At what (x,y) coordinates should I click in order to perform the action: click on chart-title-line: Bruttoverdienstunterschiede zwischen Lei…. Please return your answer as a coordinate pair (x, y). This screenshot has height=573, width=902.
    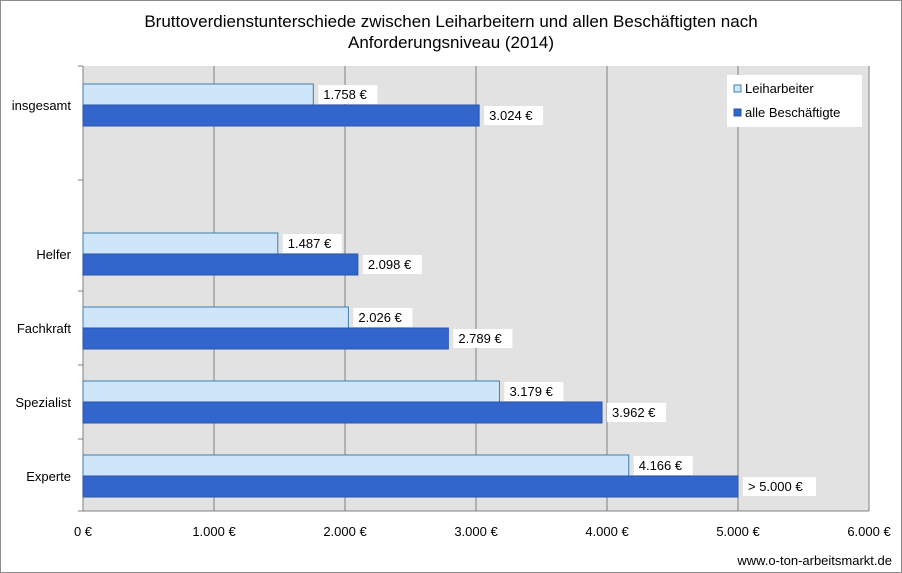
    Looking at the image, I should click on (450, 21).